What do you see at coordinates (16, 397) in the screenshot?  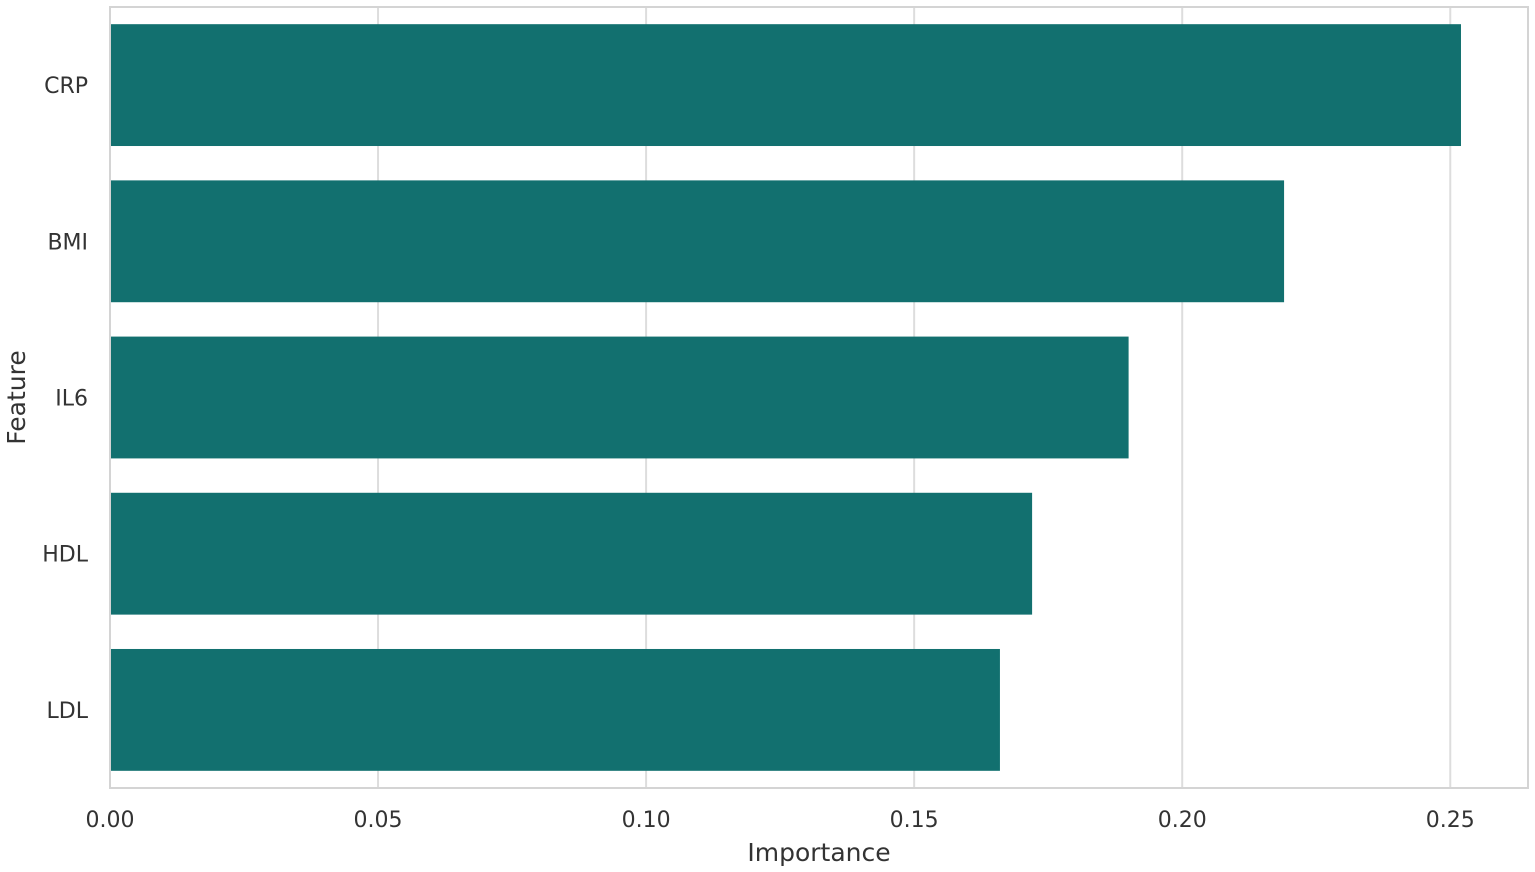 I see `y-axis-title: Feature` at bounding box center [16, 397].